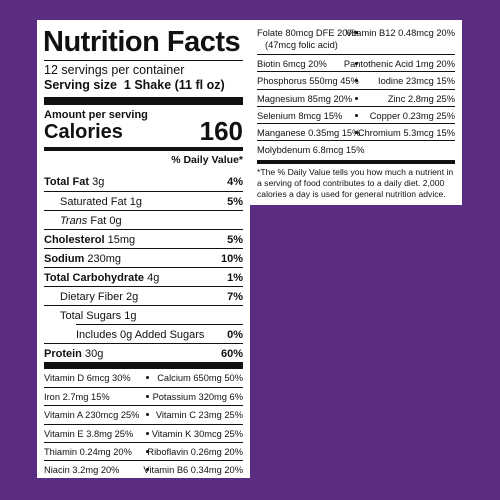 Image resolution: width=500 pixels, height=500 pixels. What do you see at coordinates (114, 70) in the screenshot?
I see `servings: 12 servings per container` at bounding box center [114, 70].